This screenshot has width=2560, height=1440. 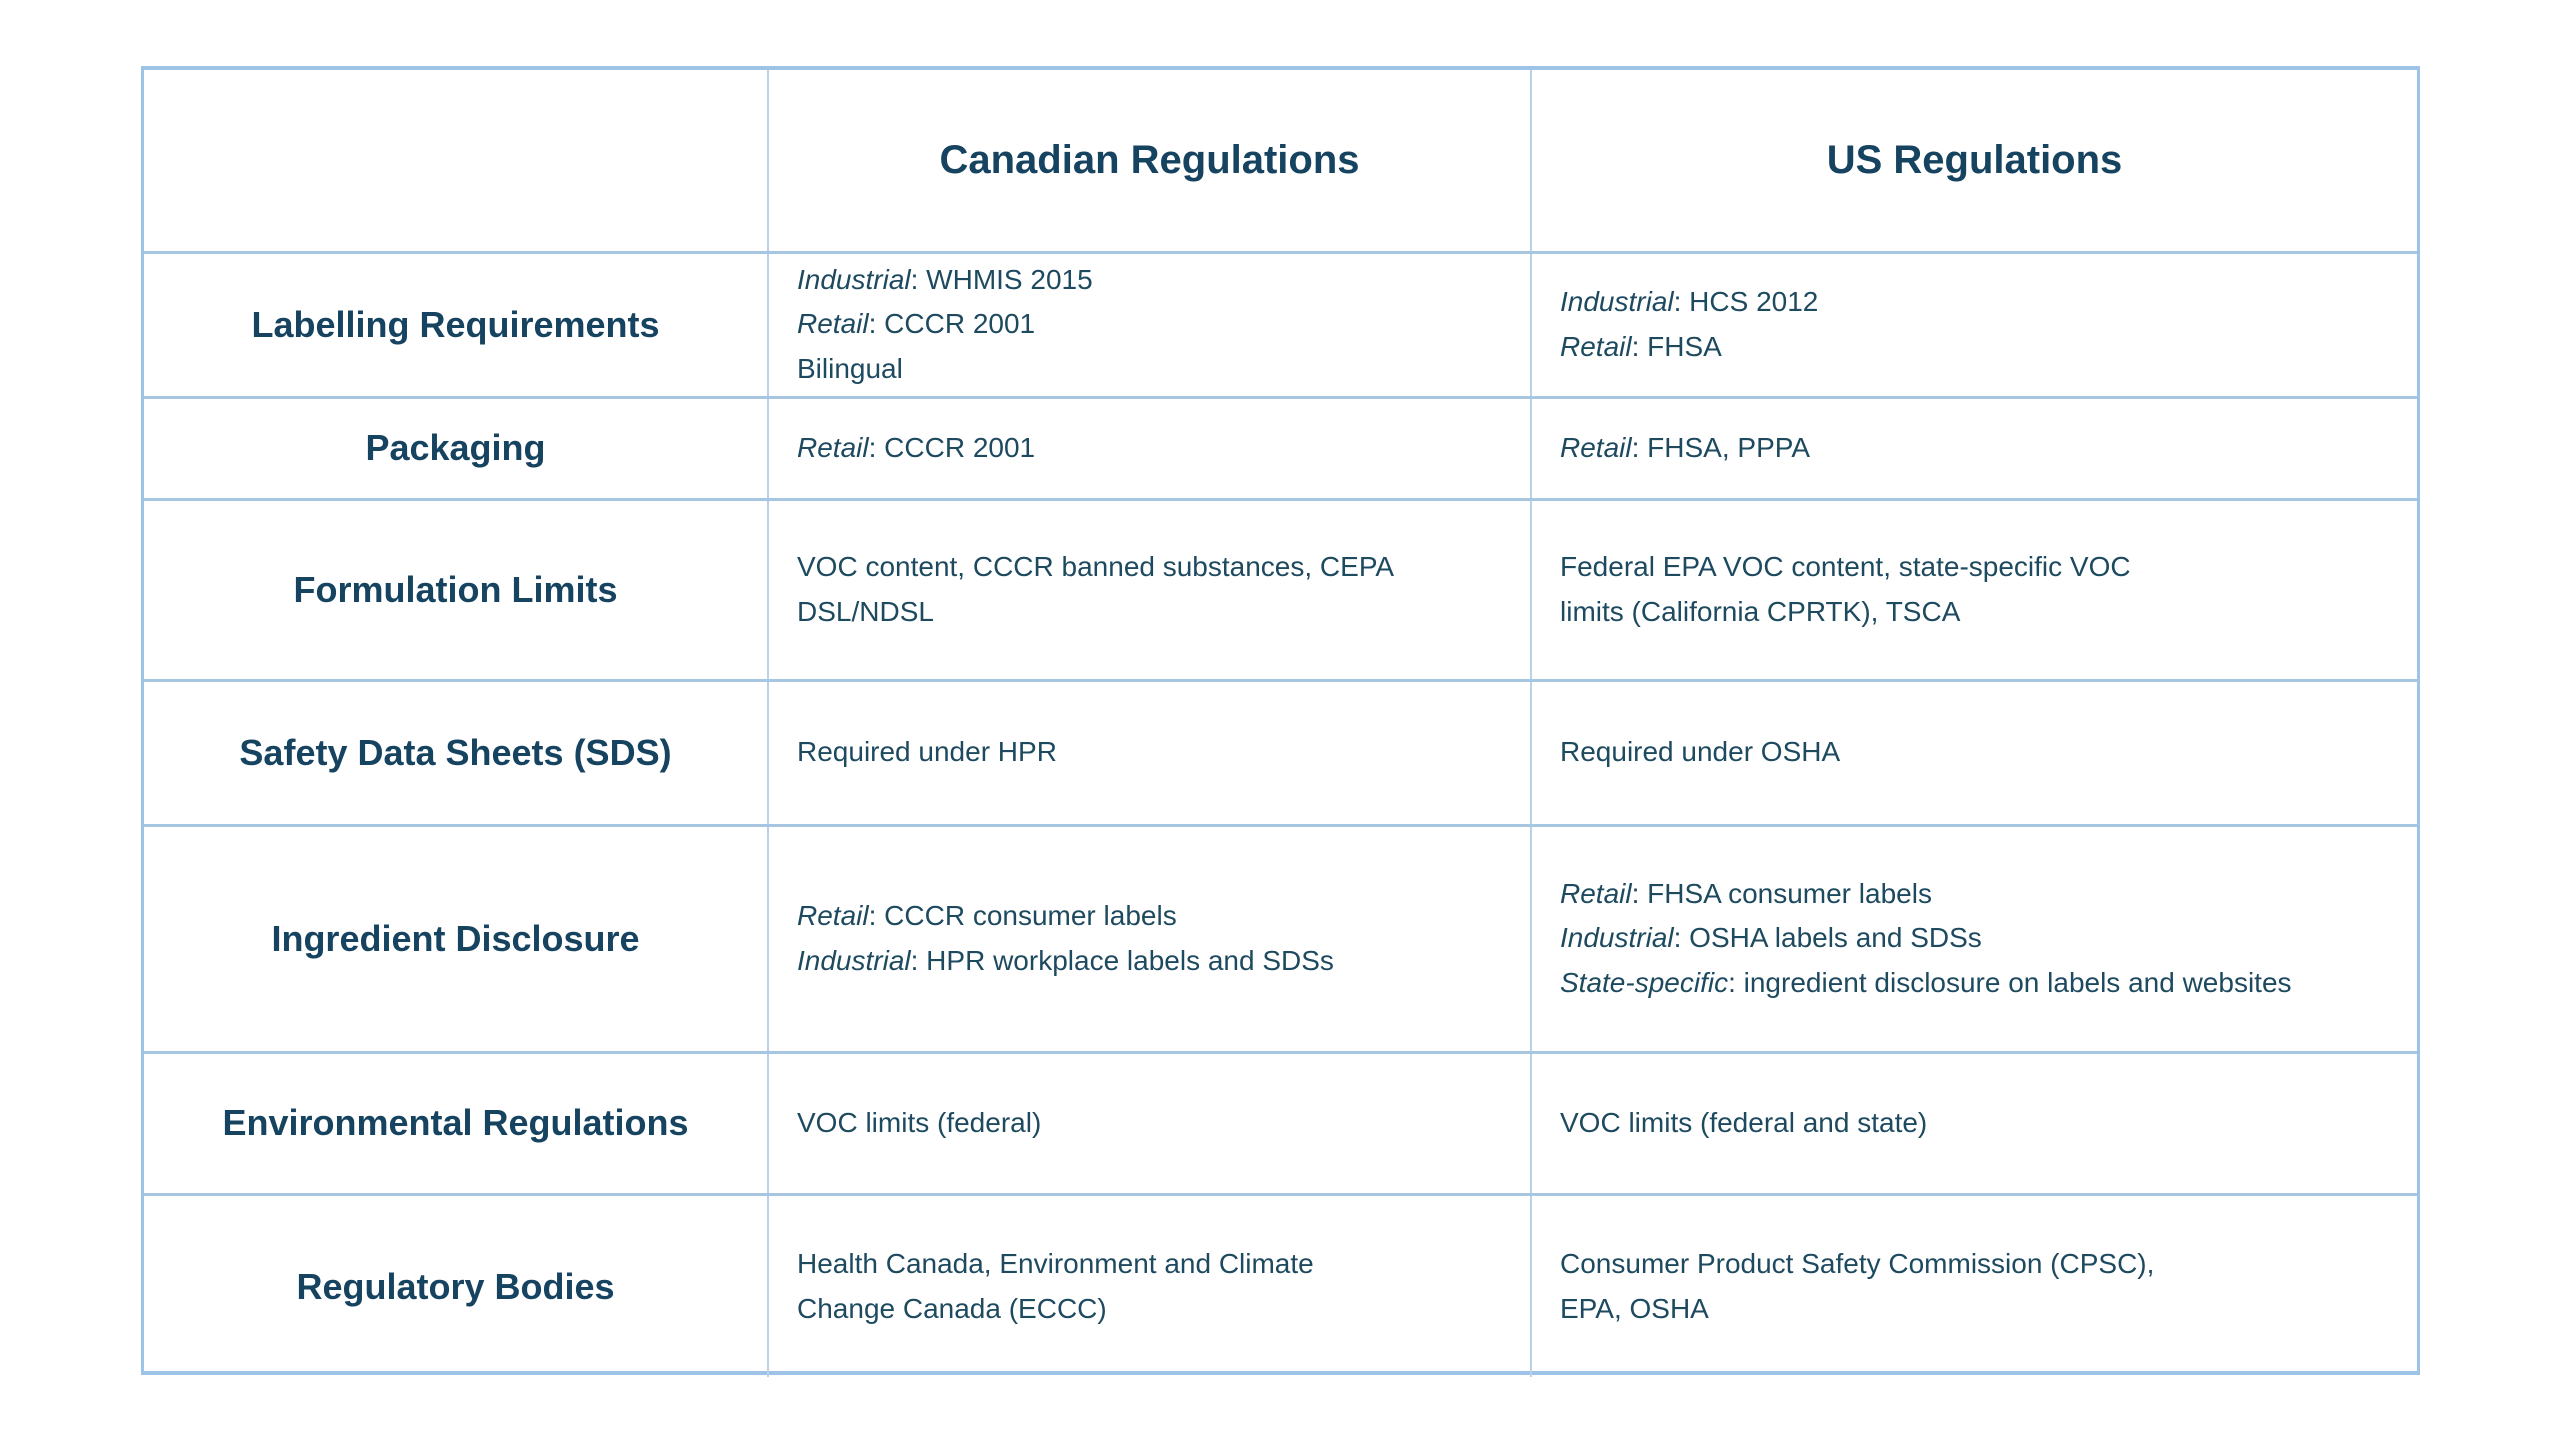 What do you see at coordinates (456, 447) in the screenshot?
I see `row-label: Packaging` at bounding box center [456, 447].